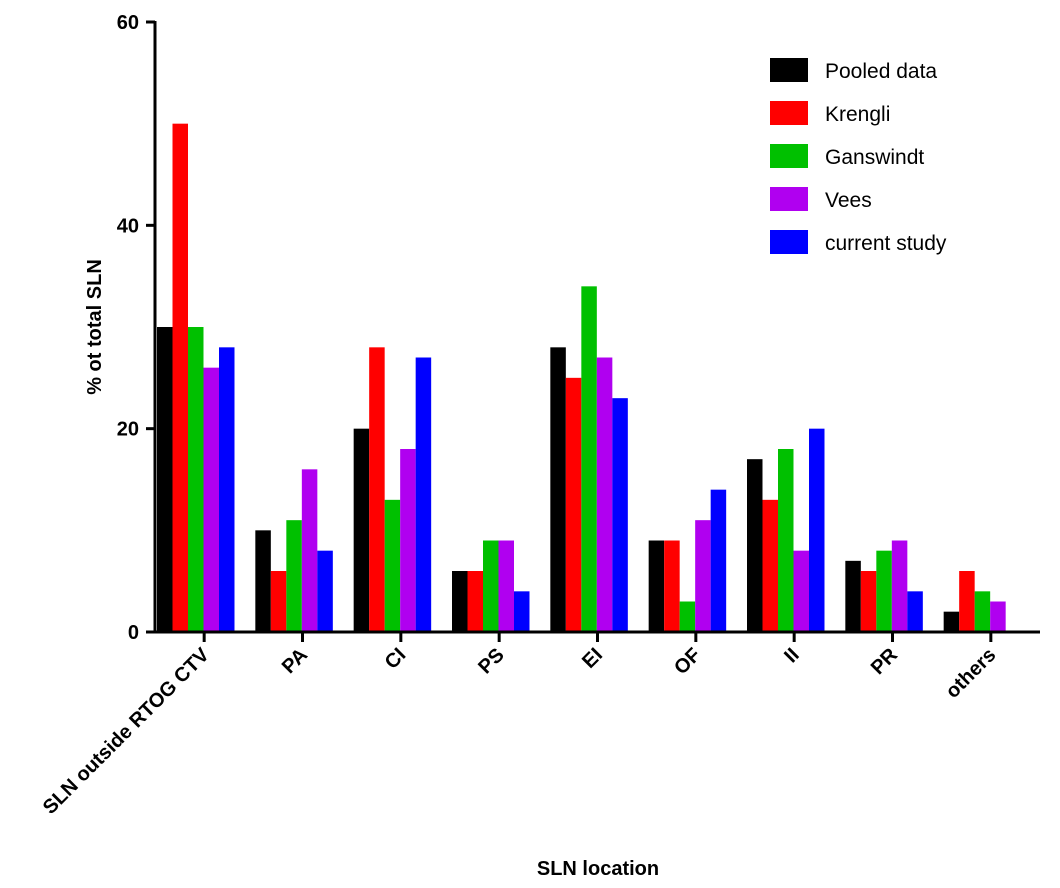  I want to click on y-tick-labels: 0 20 40 60, so click(128, 328).